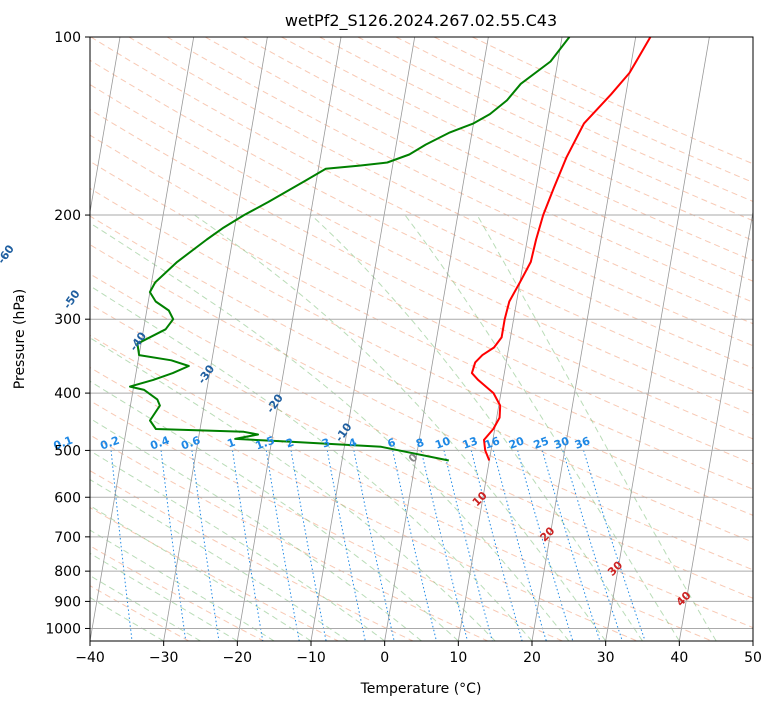 This screenshot has height=708, width=775. Describe the element at coordinates (541, 442) in the screenshot. I see `mixing-ratio-label: 25` at that location.